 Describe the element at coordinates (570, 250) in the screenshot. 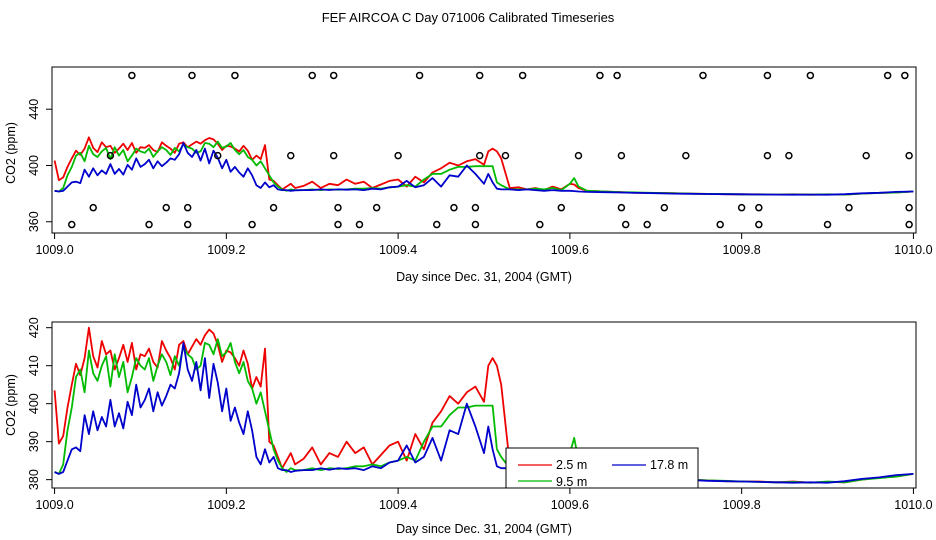

I see `top-x-tick-label: 1009.6` at that location.